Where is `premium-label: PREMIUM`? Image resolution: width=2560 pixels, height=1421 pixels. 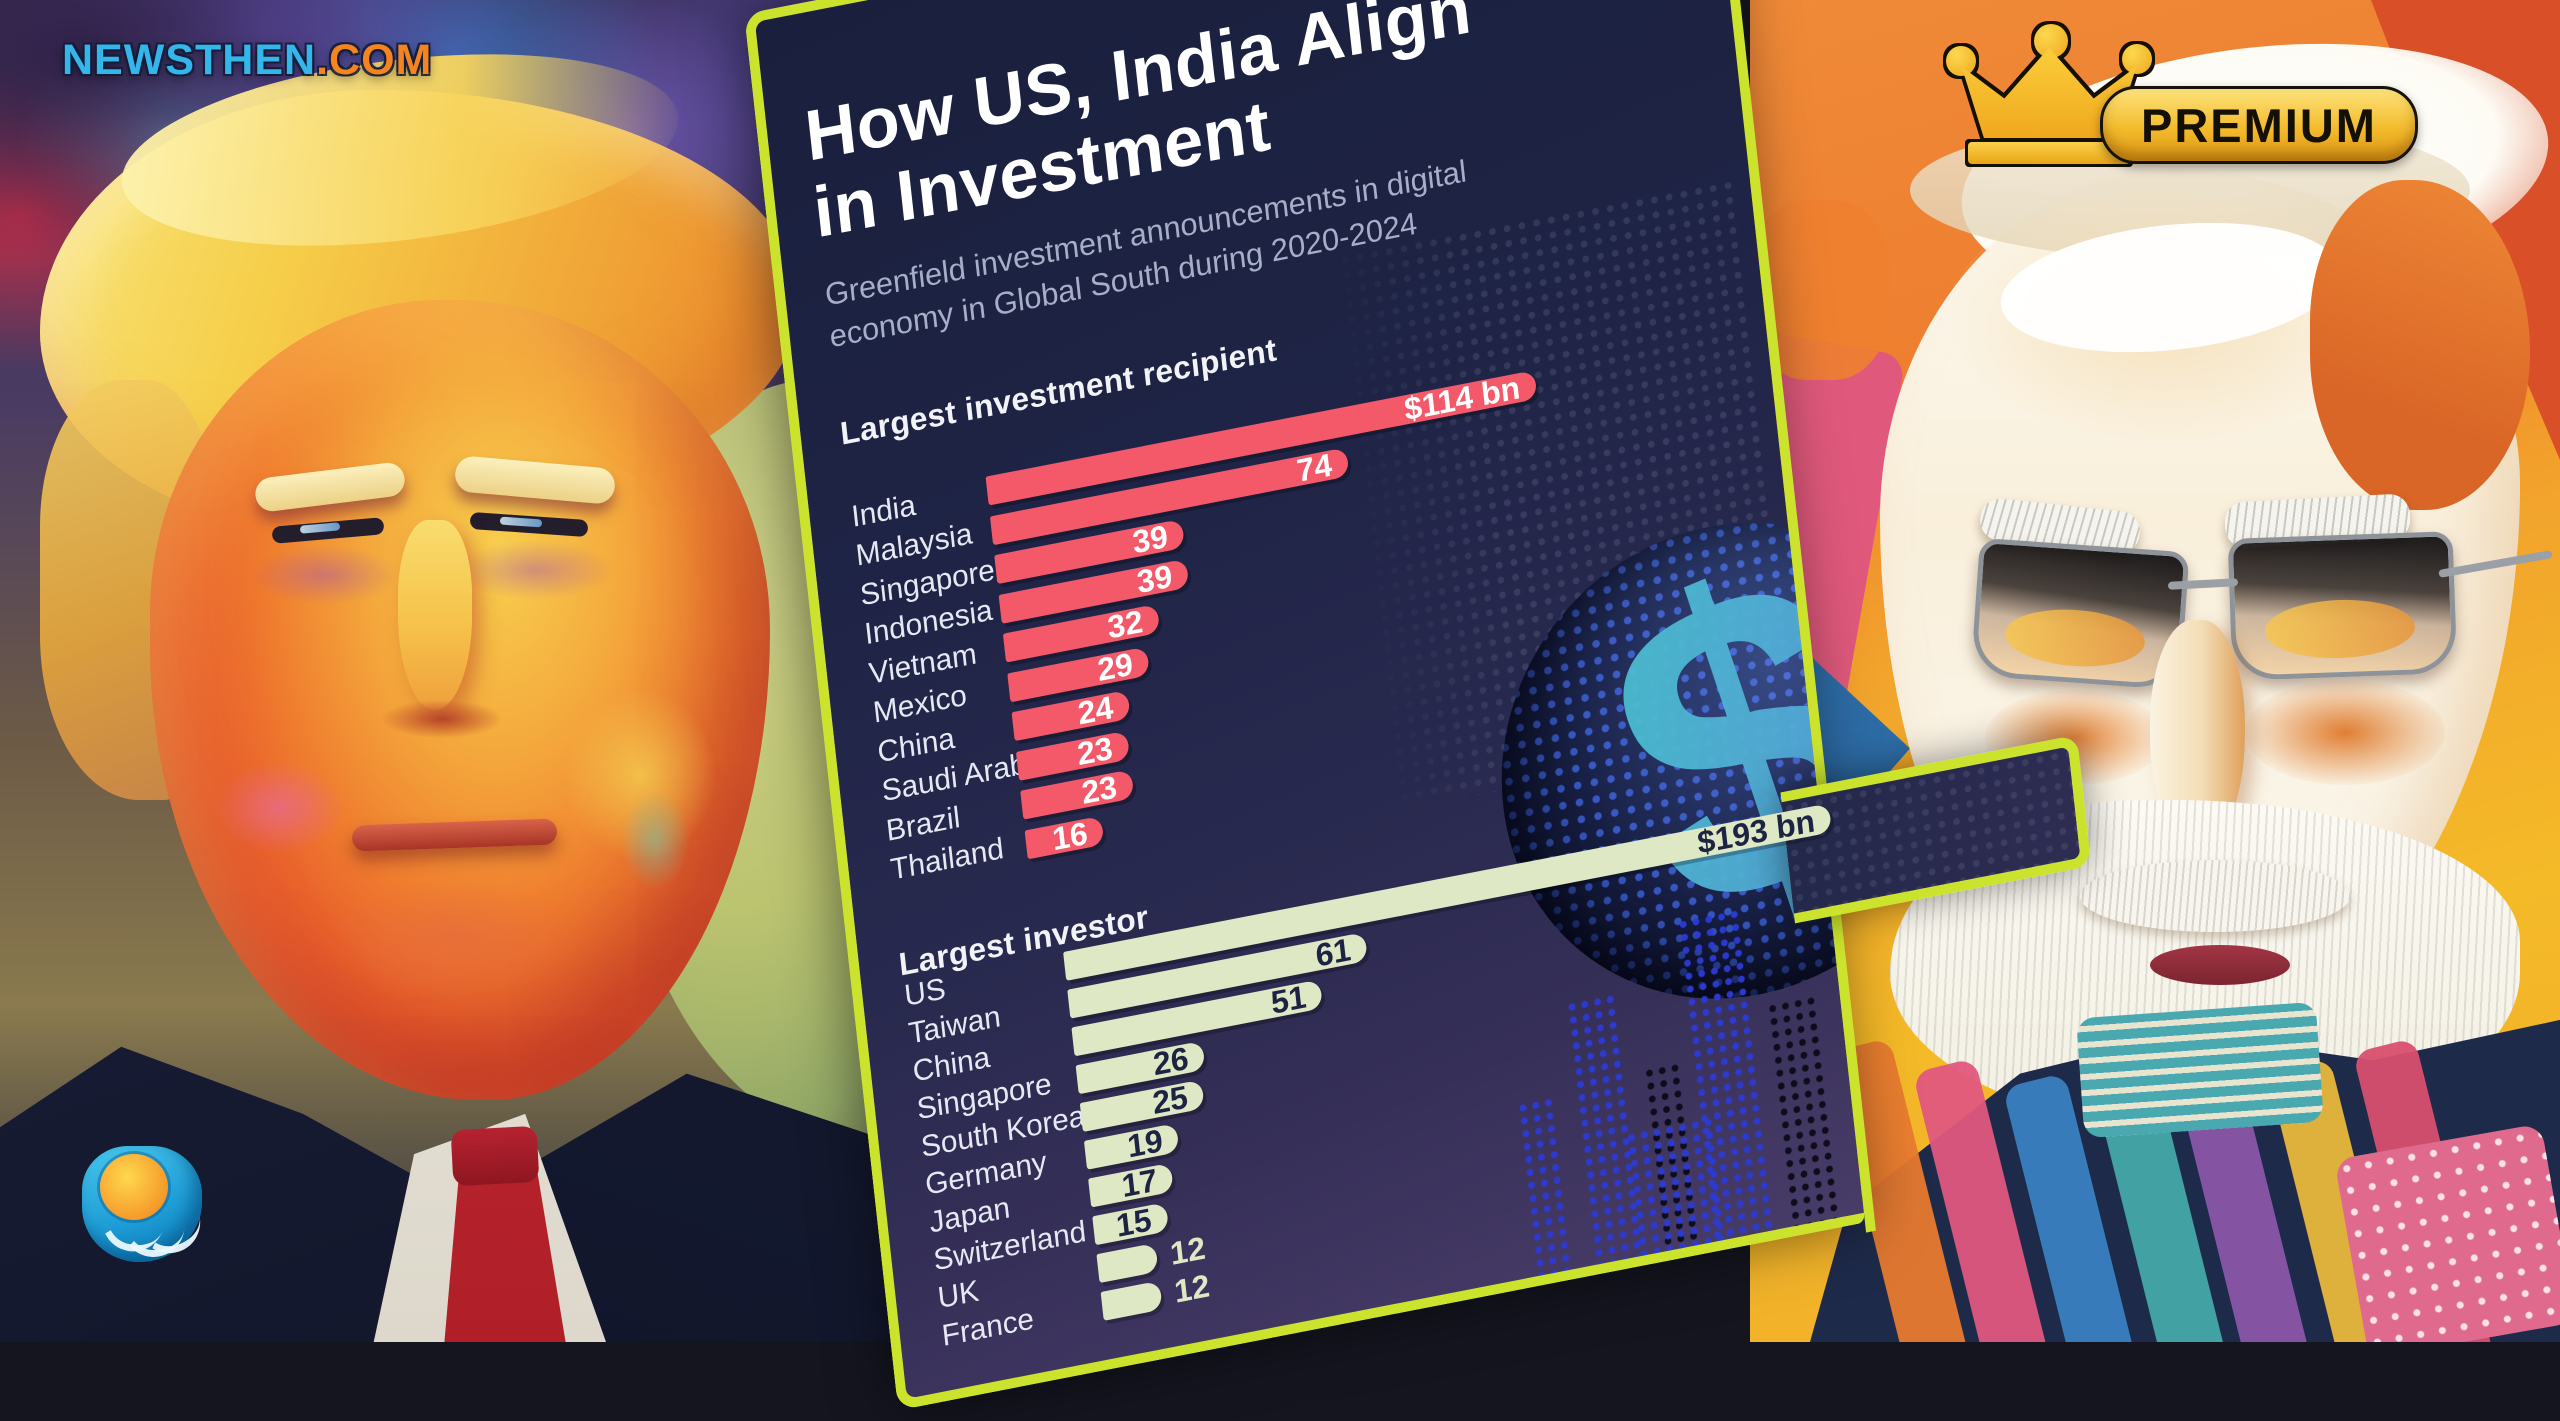
premium-label: PREMIUM is located at coordinates (2259, 125).